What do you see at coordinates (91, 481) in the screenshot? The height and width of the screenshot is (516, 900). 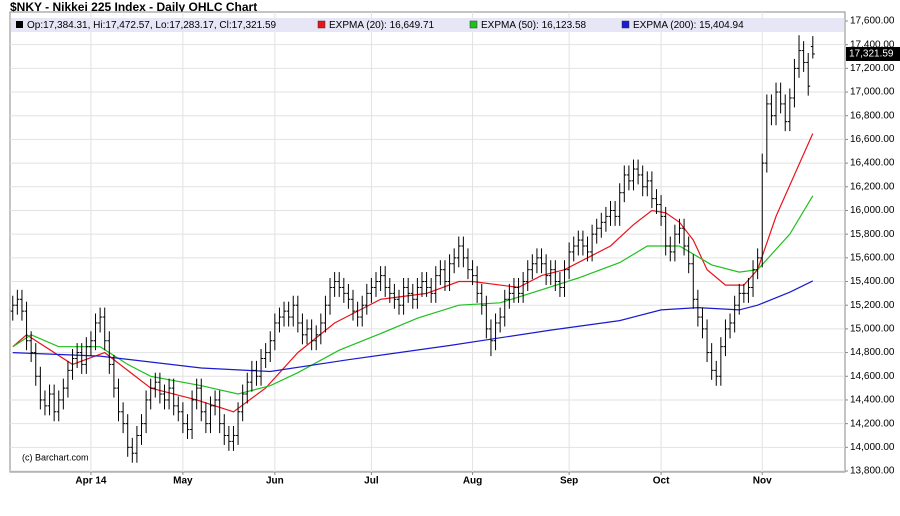 I see `x-tick-label: Apr 14` at bounding box center [91, 481].